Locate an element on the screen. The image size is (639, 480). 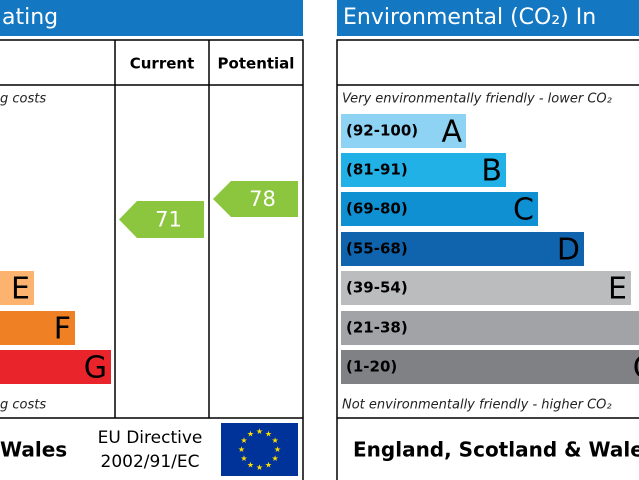
band-range: (55-68) is located at coordinates (377, 249).